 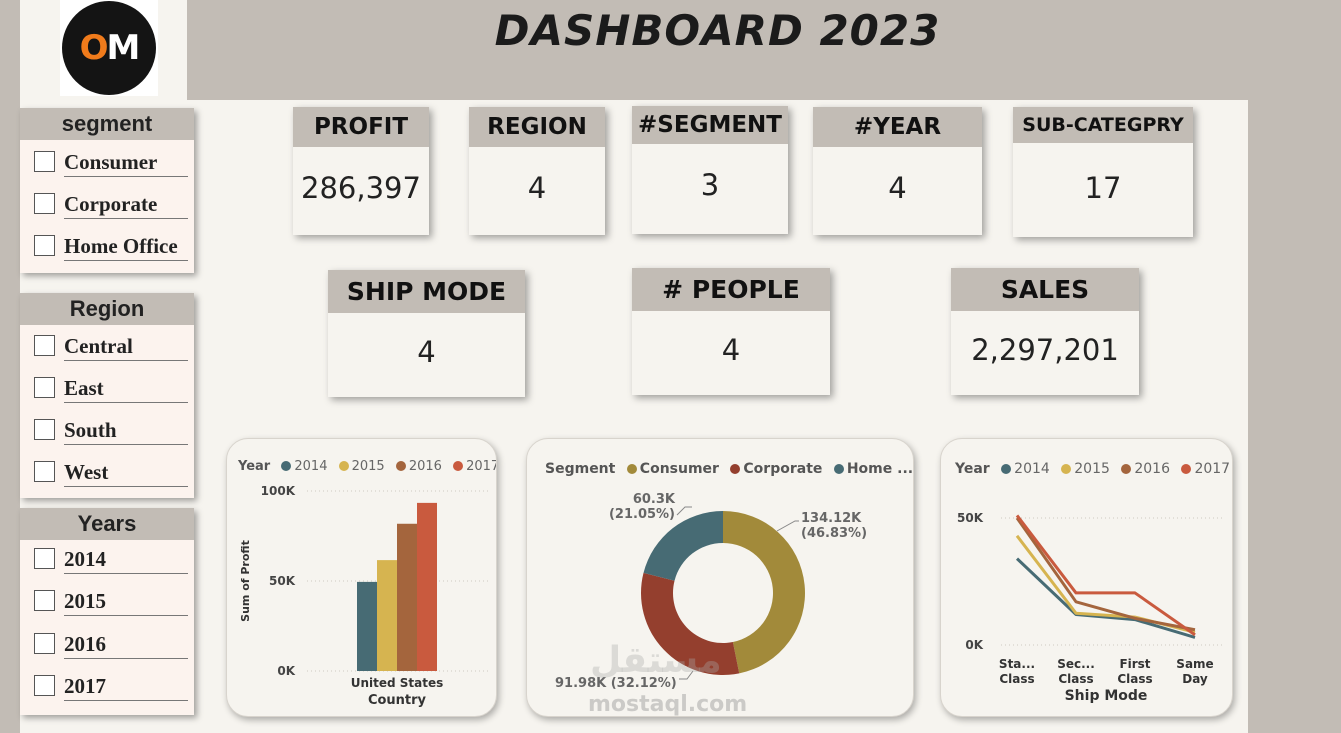 I want to click on data-label: 91.98K (32.12%), so click(x=616, y=683).